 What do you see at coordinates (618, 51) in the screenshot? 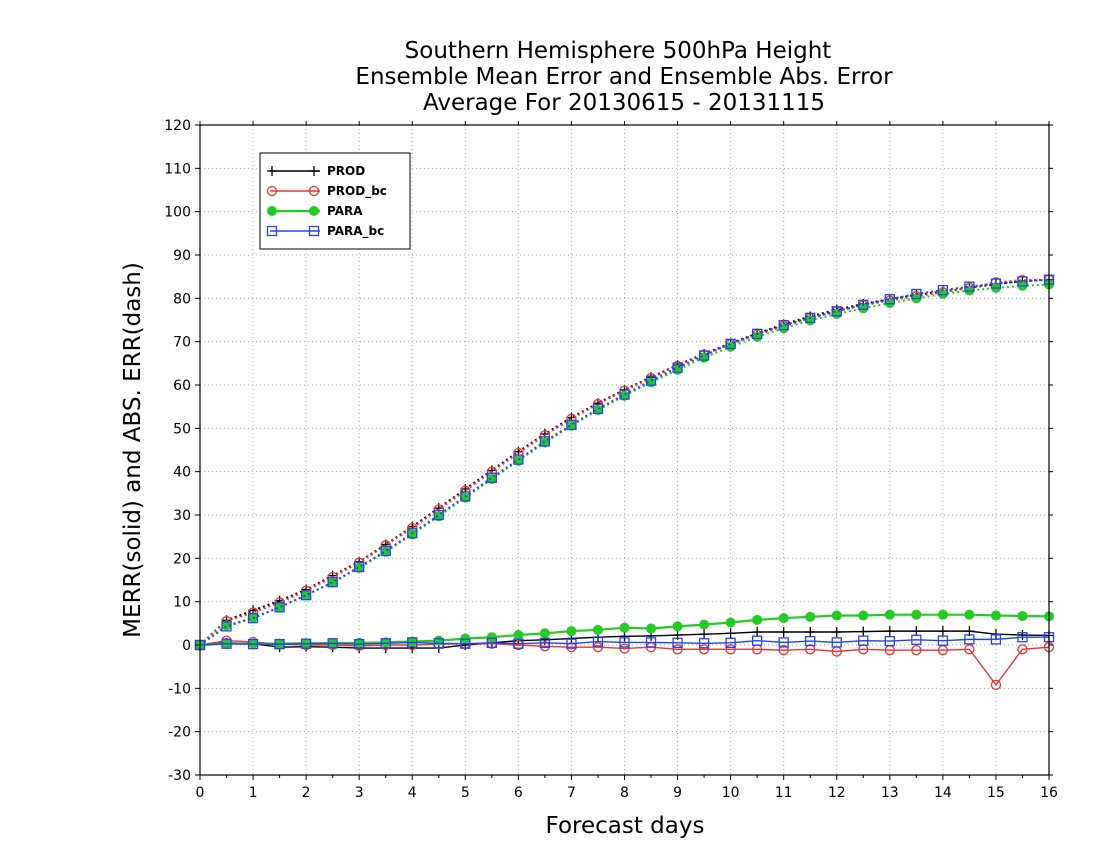
I see `title-line-1: Southern Hemisphere 500hPa Height` at bounding box center [618, 51].